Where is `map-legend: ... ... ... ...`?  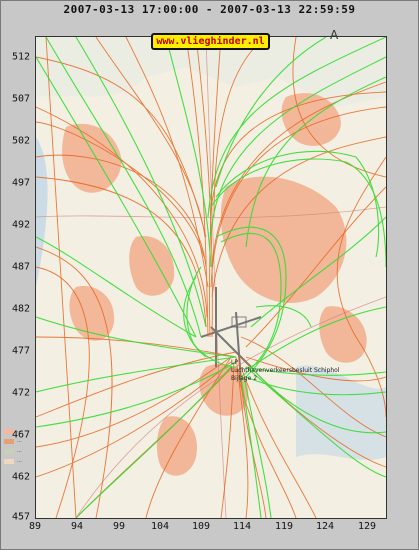 map-legend: ... ... ... ... is located at coordinates (59, 446).